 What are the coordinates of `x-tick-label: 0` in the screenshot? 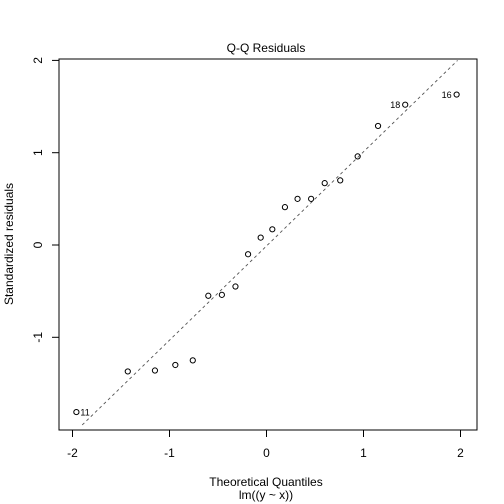 It's located at (266, 453).